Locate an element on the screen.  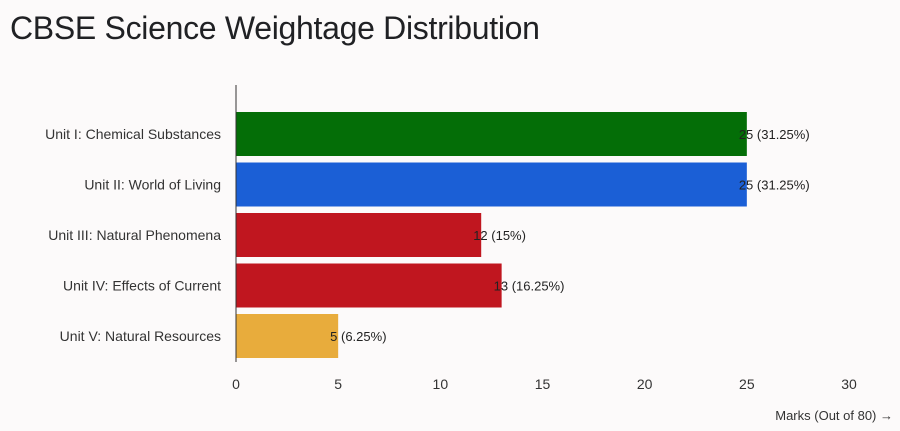
x-tick-labels: 0 5 10 15 20 25 30 is located at coordinates (544, 384).